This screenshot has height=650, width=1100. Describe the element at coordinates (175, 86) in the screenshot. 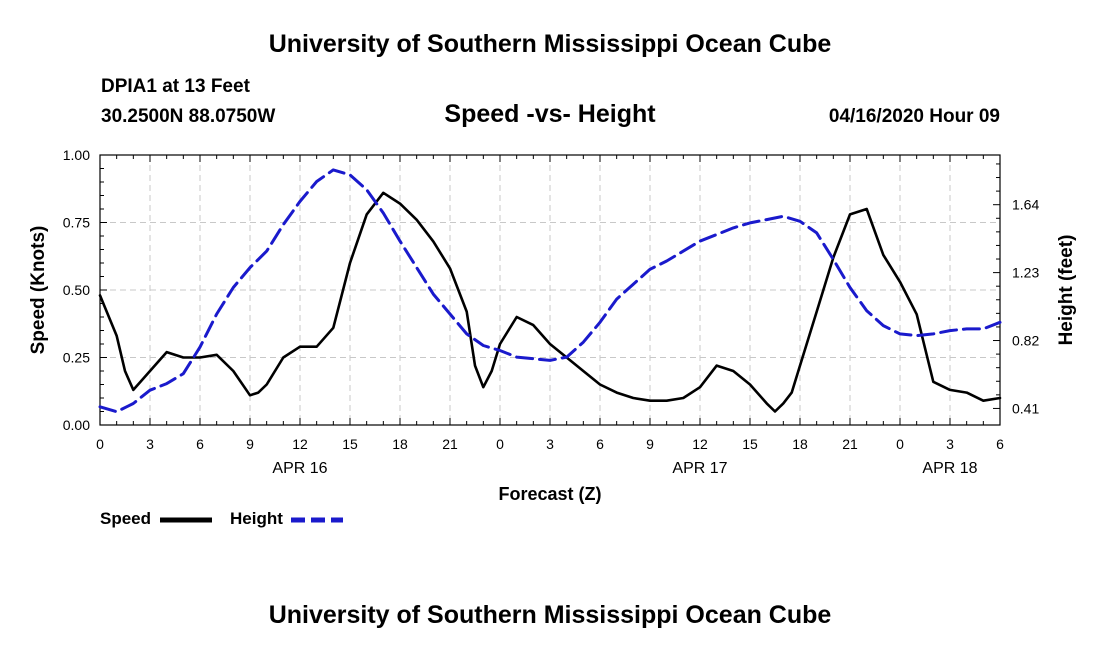

I see `station-label: DPIA1 at 13 Feet` at that location.